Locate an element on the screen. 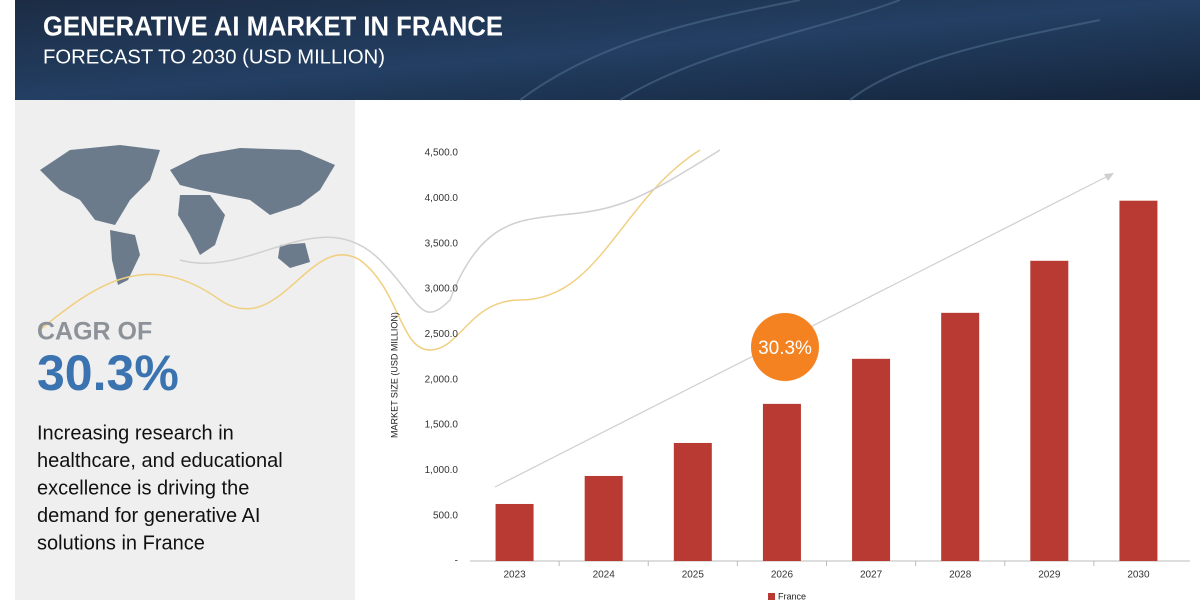  header-decoration is located at coordinates (810, 50).